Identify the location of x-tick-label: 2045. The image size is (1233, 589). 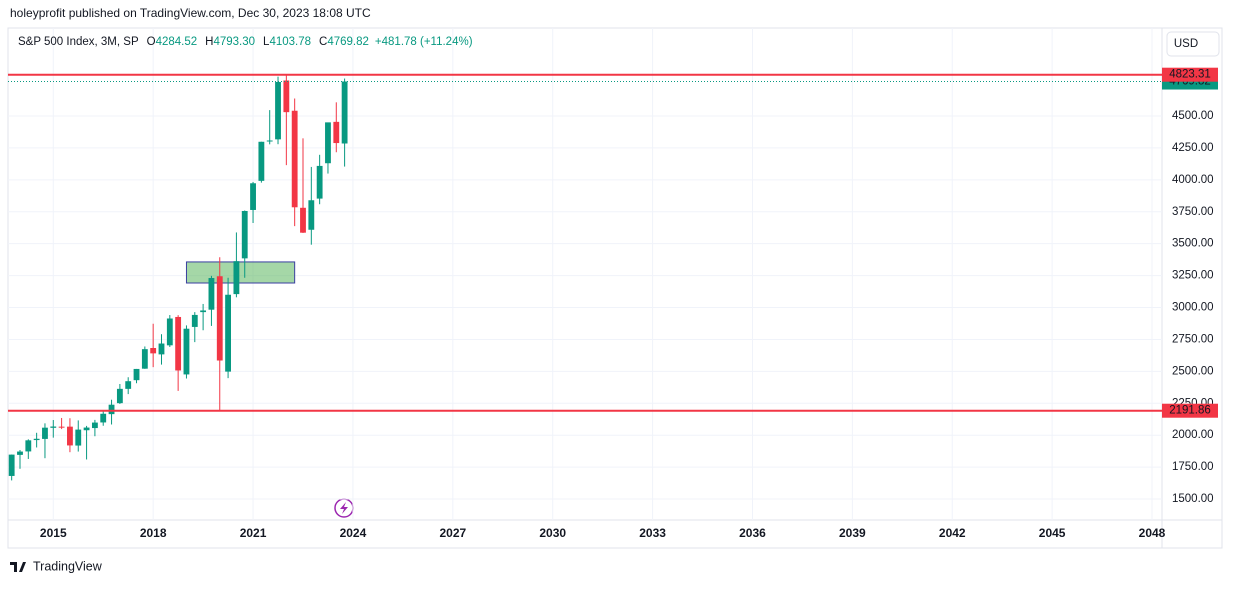
(1052, 533).